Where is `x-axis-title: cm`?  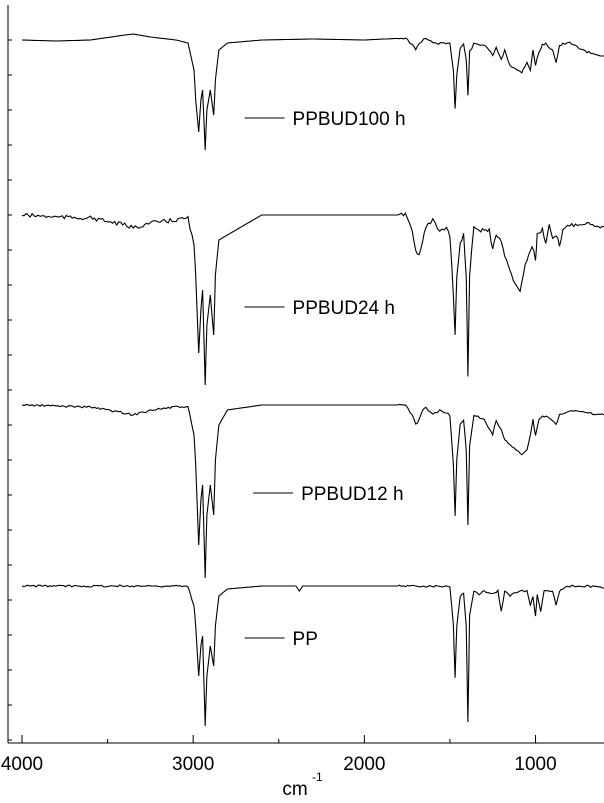 x-axis-title: cm is located at coordinates (294, 789).